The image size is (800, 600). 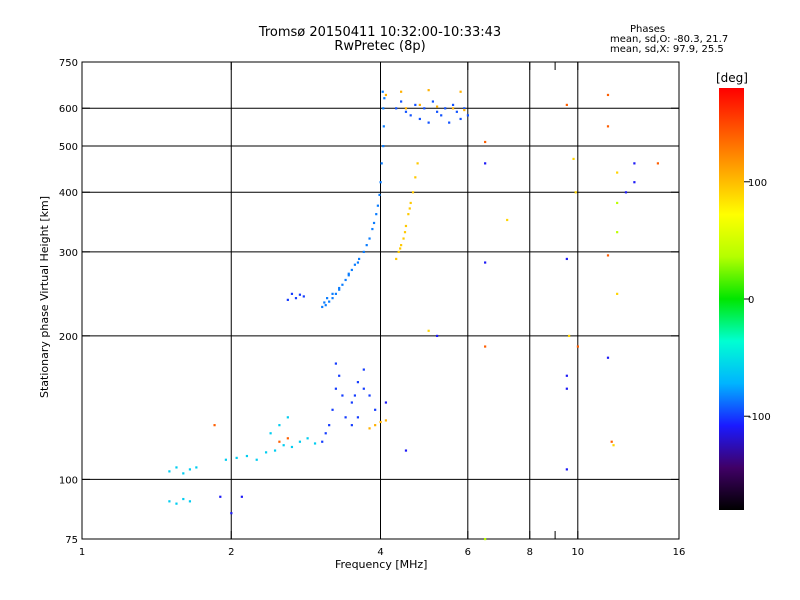 What do you see at coordinates (380, 46) in the screenshot?
I see `chart-subtitle: RwPretec (8p)` at bounding box center [380, 46].